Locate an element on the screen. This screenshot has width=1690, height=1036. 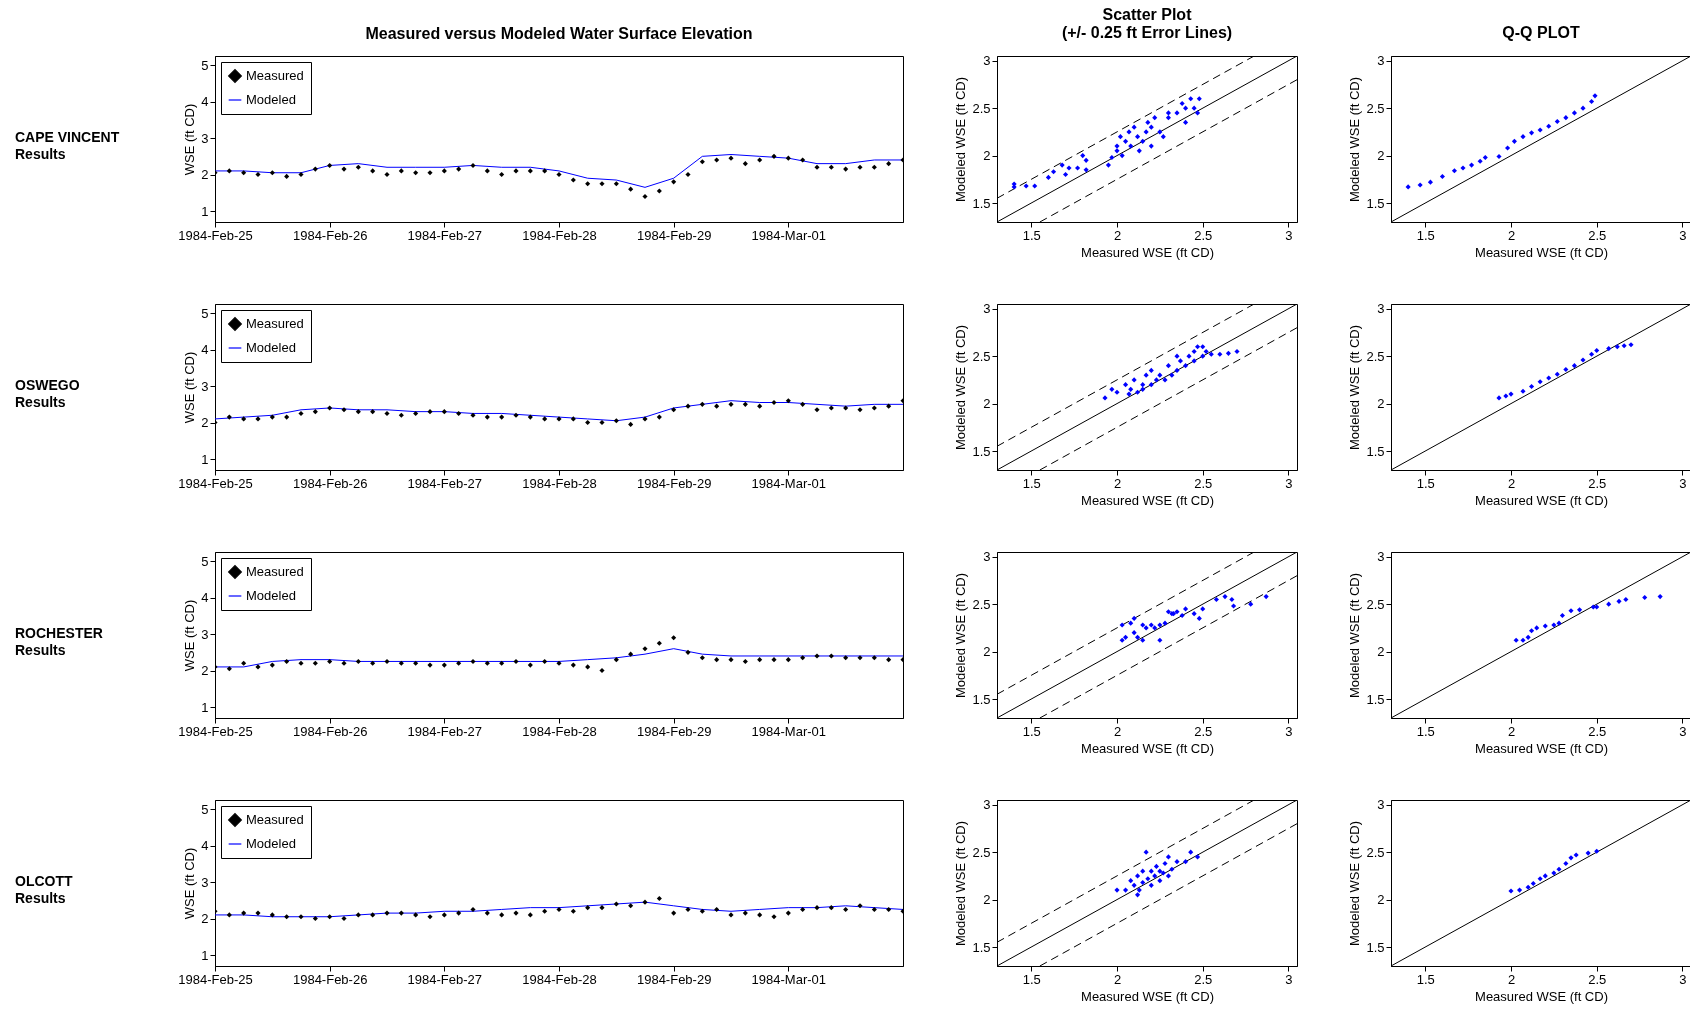
y-tick-label: 5 is located at coordinates (205, 65).